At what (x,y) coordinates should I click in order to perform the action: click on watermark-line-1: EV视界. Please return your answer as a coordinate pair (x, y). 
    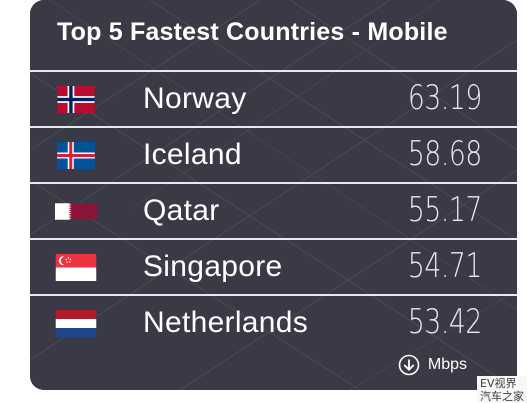
    Looking at the image, I should click on (498, 383).